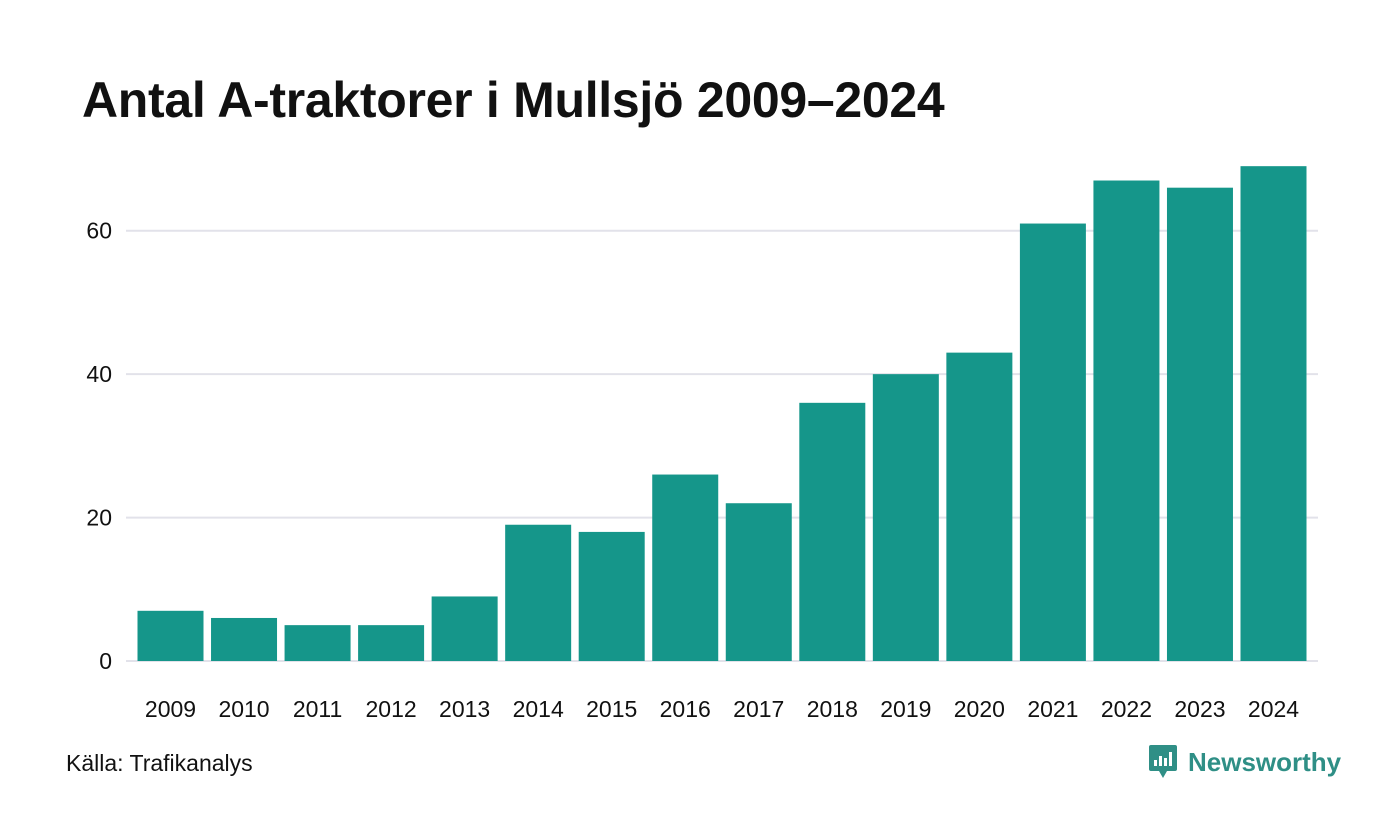 Image resolution: width=1400 pixels, height=840 pixels. Describe the element at coordinates (244, 639) in the screenshot. I see `bar-2010` at that location.